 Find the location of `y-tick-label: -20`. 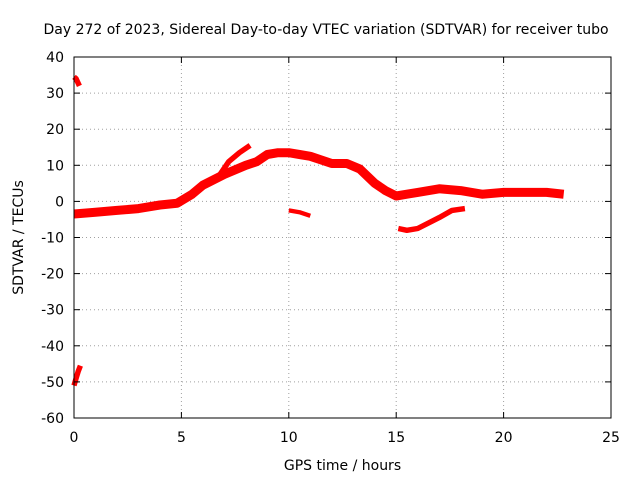

y-tick-label: -20 is located at coordinates (52, 275).